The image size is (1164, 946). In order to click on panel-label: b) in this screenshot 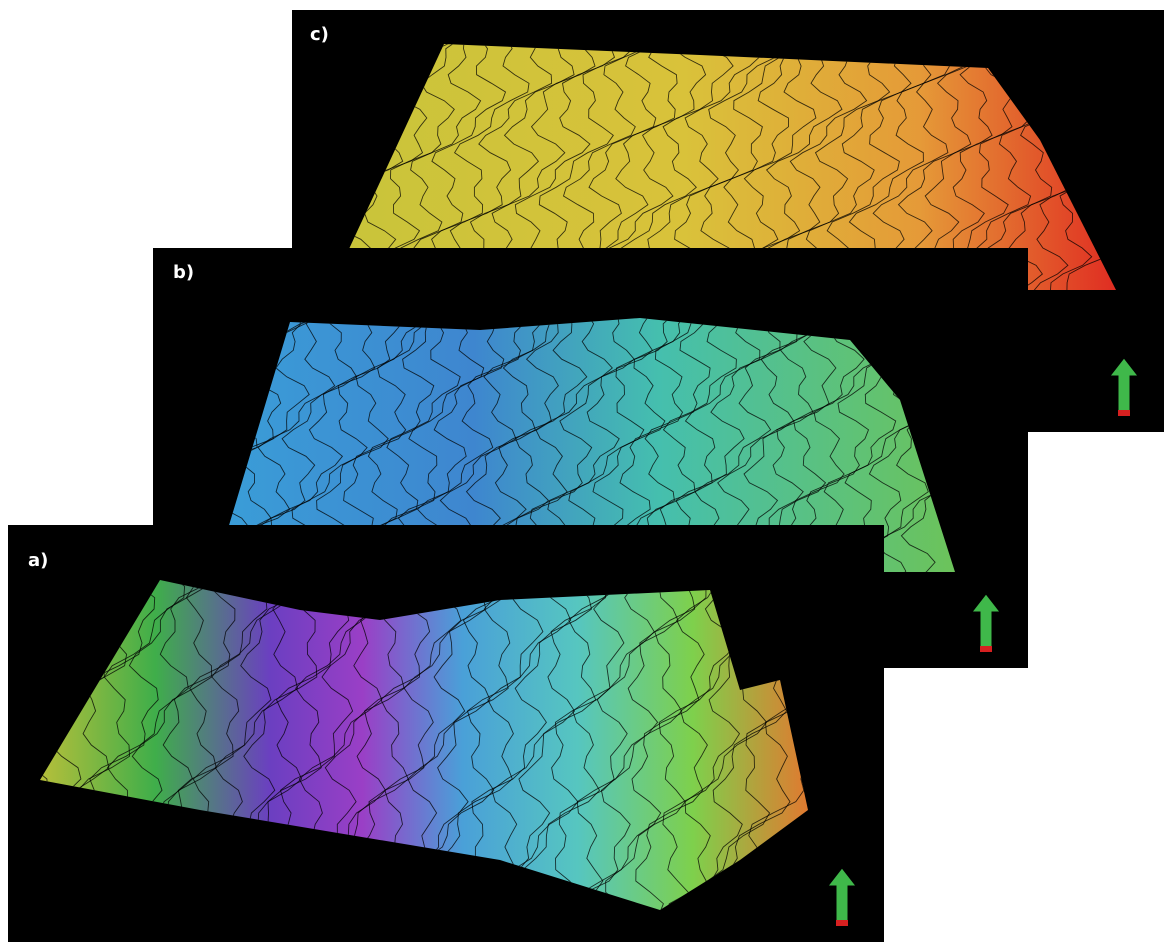, I will do `click(183, 272)`.